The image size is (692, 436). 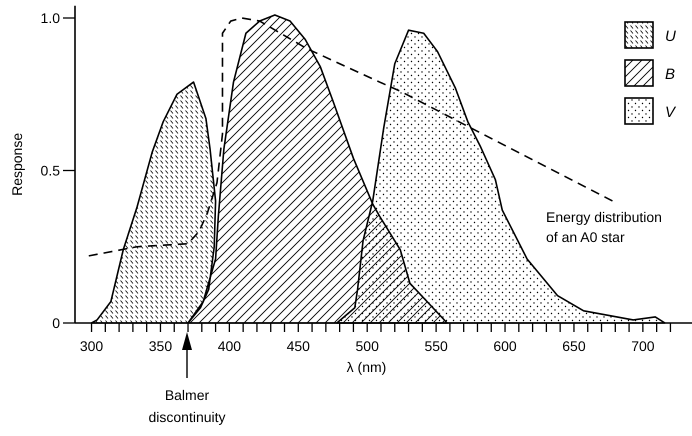 I want to click on y-tick-label: 1.0, so click(x=50, y=18).